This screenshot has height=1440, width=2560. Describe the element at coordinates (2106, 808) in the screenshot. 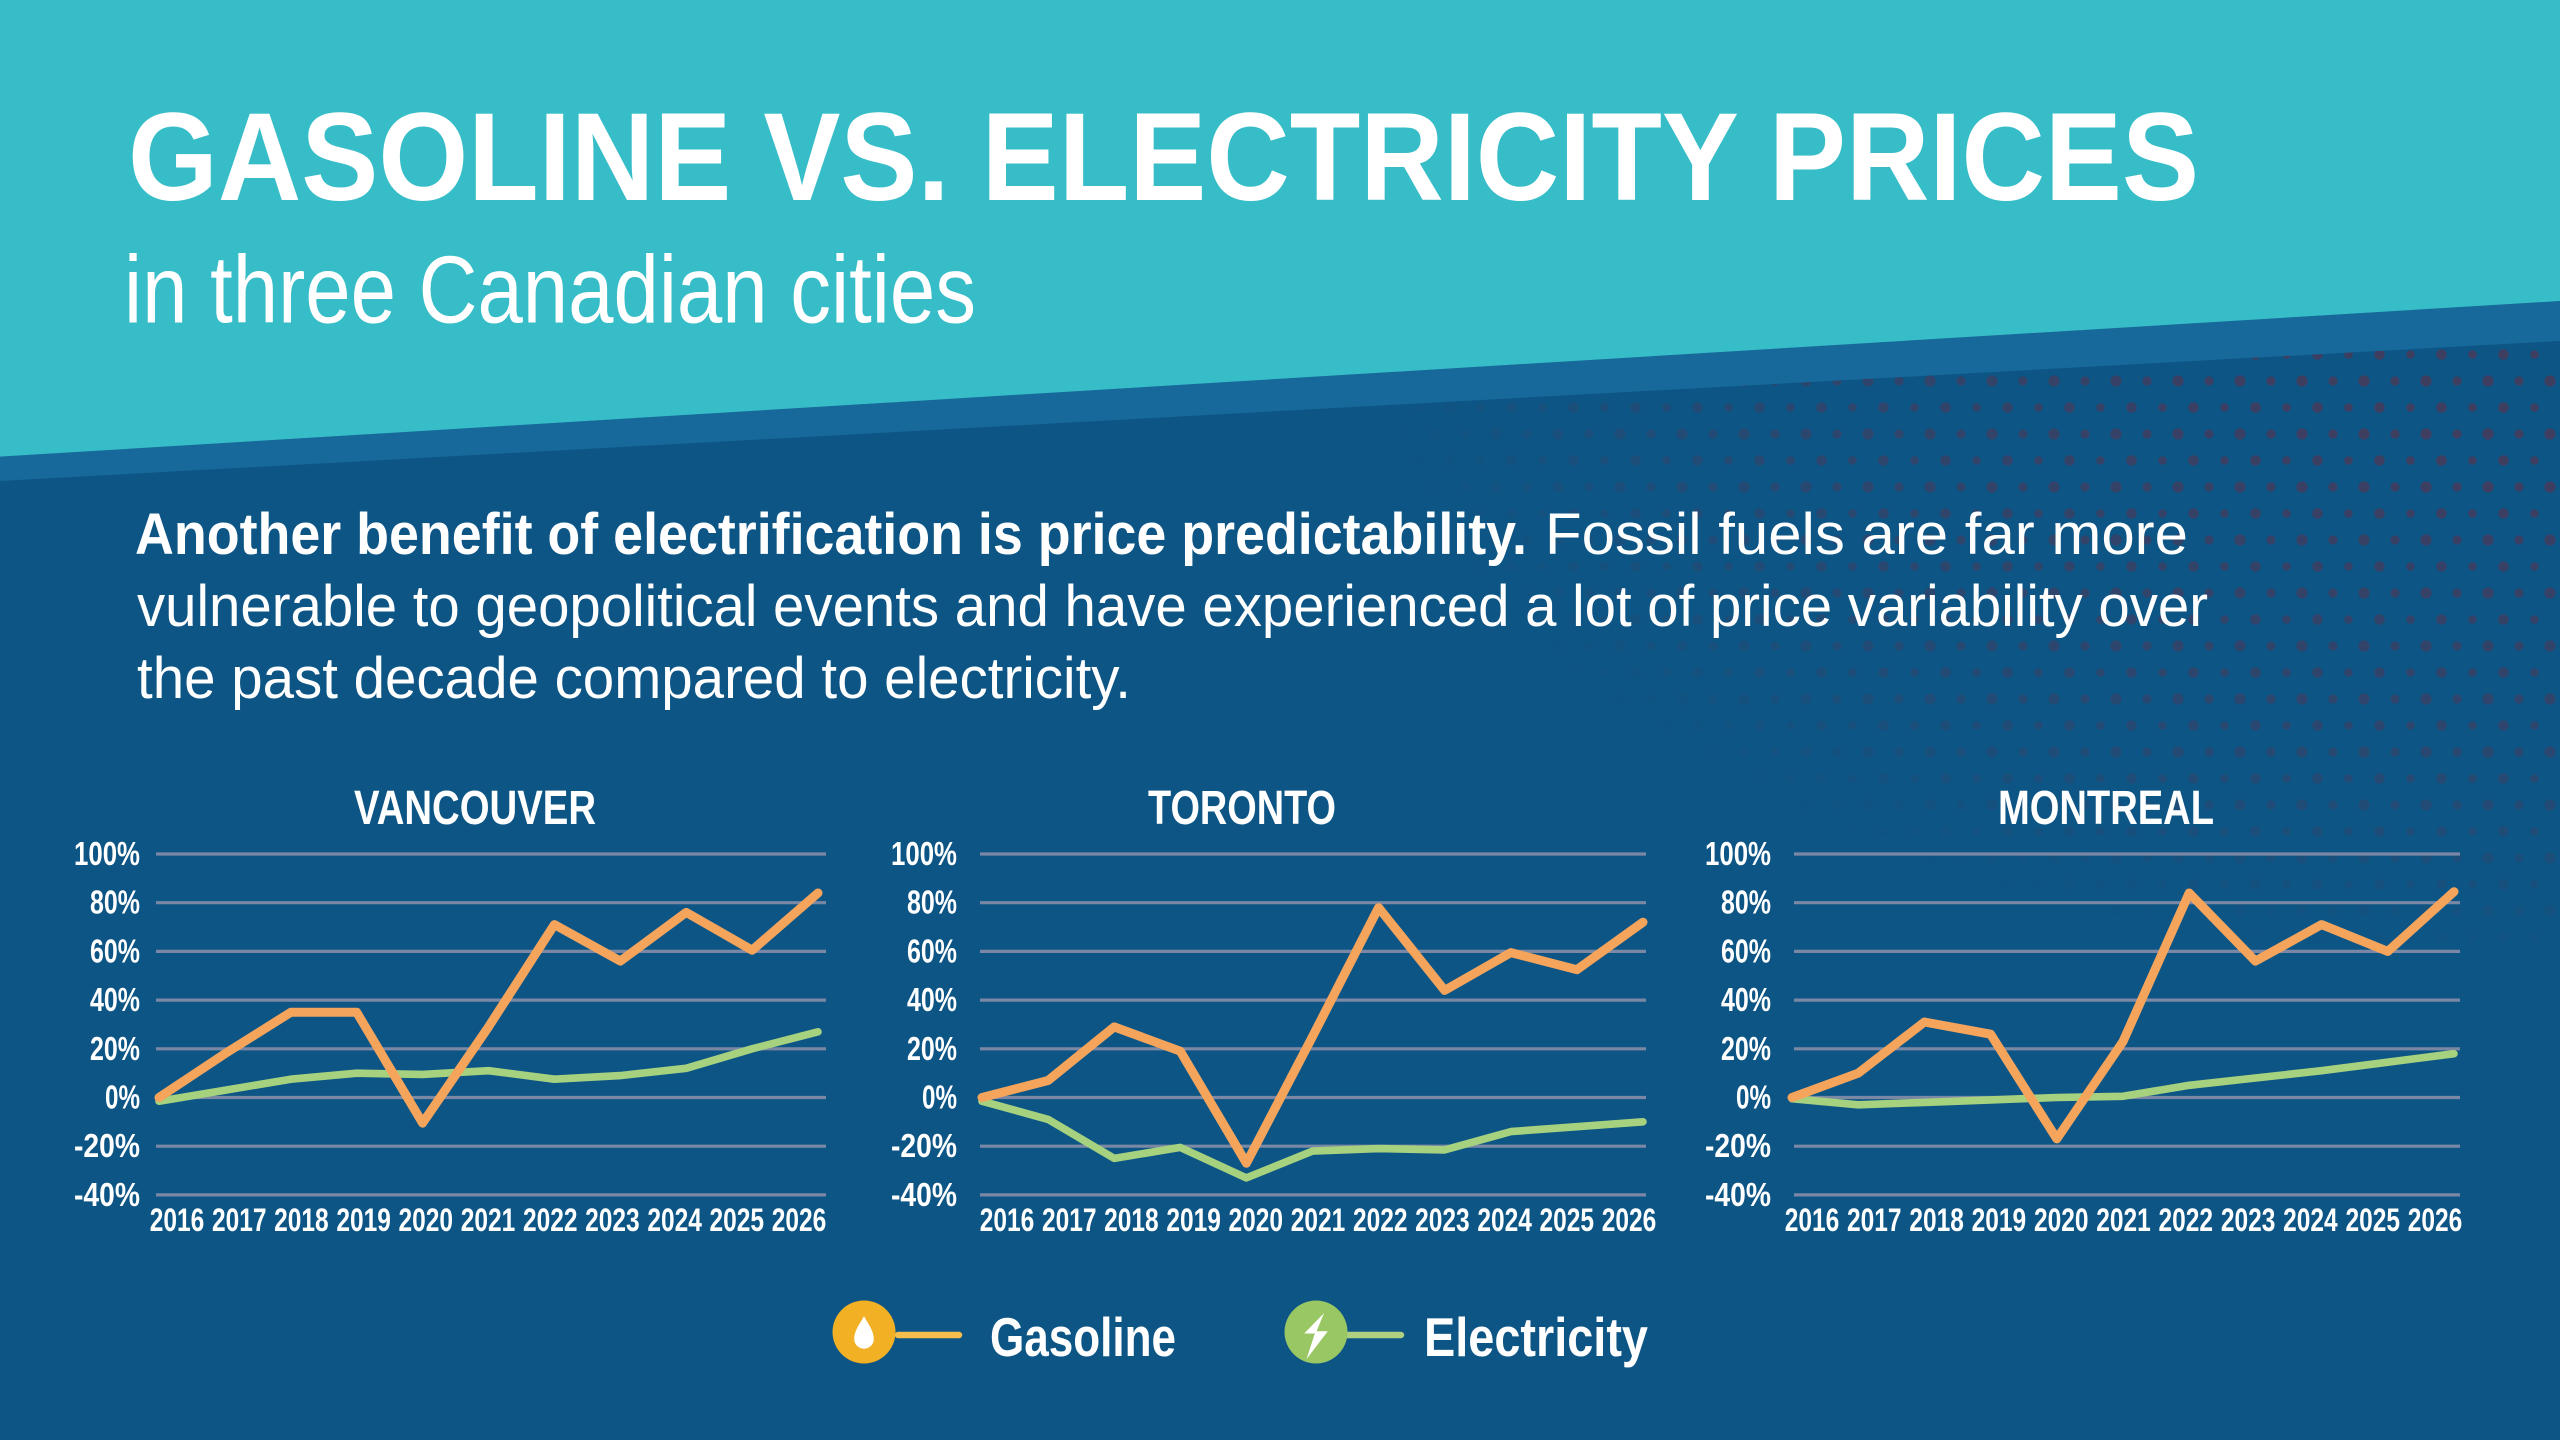

I see `svg-text: MONTREAL` at that location.